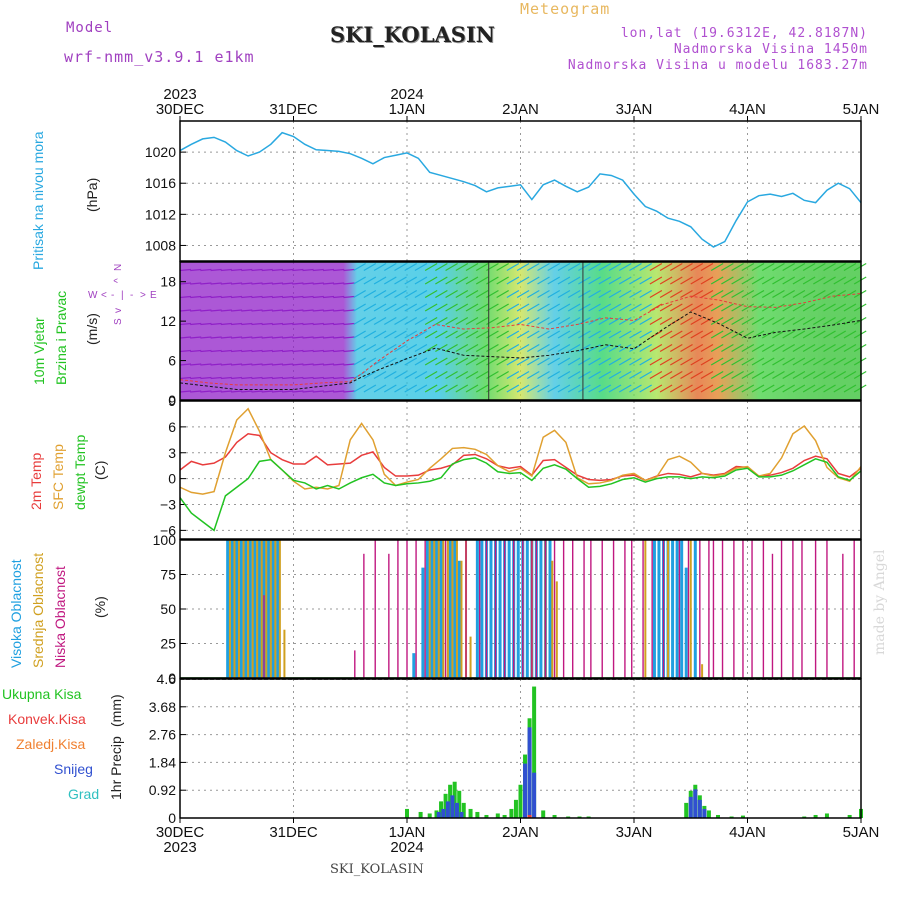 This screenshot has height=900, width=900. I want to click on wind-tick-label: 6, so click(172, 361).